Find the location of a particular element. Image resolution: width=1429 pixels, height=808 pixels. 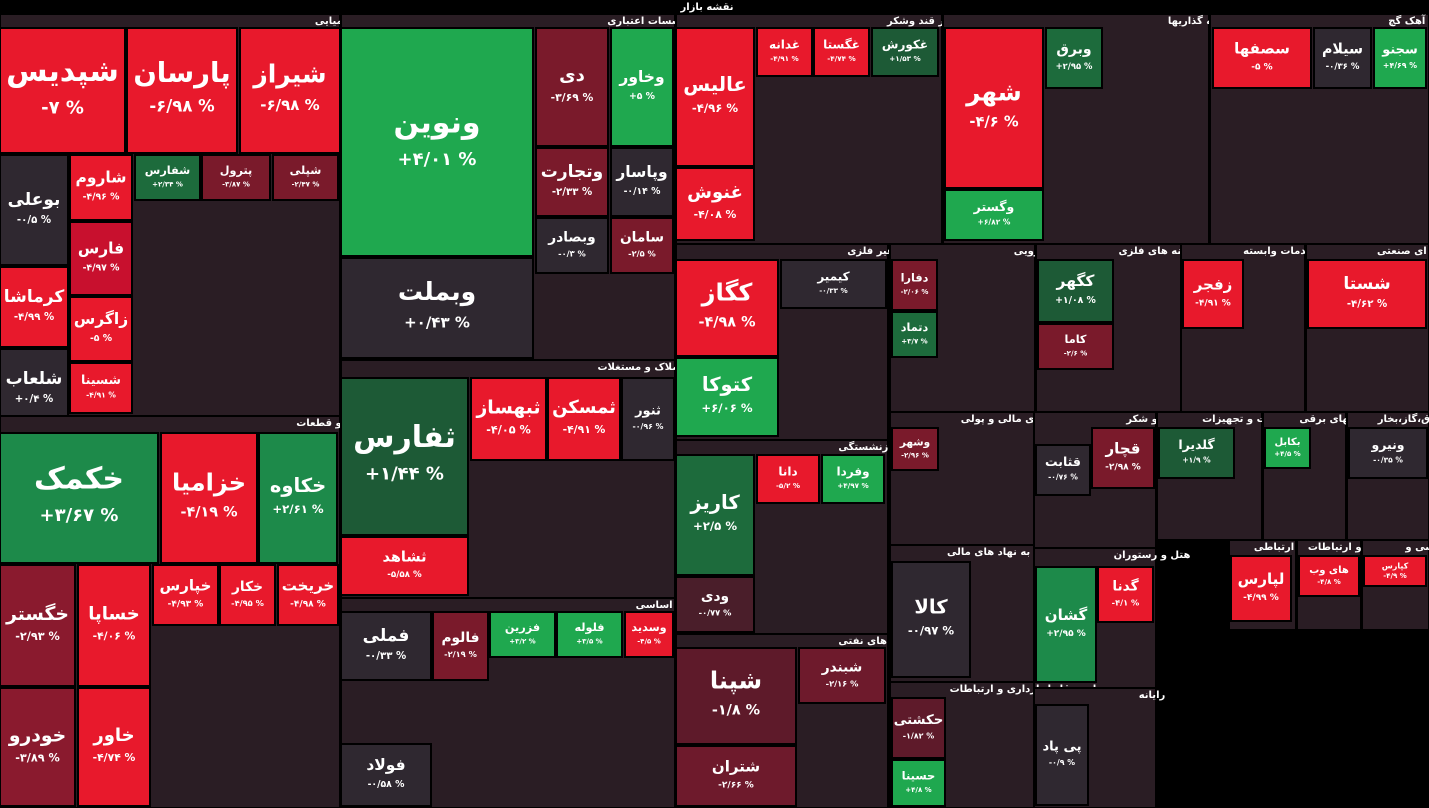

tile-name: قثابت is located at coordinates (1063, 461).